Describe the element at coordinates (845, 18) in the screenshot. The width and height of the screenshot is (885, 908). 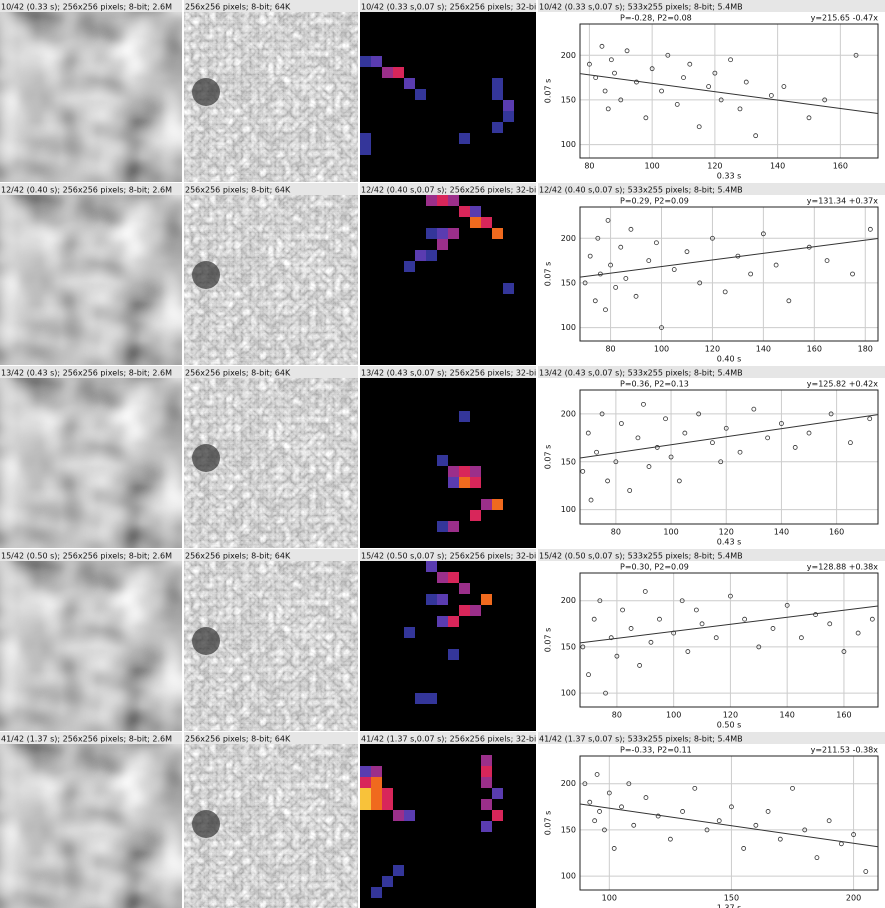
I see `fit-label: y=215.65 -0.47x` at that location.